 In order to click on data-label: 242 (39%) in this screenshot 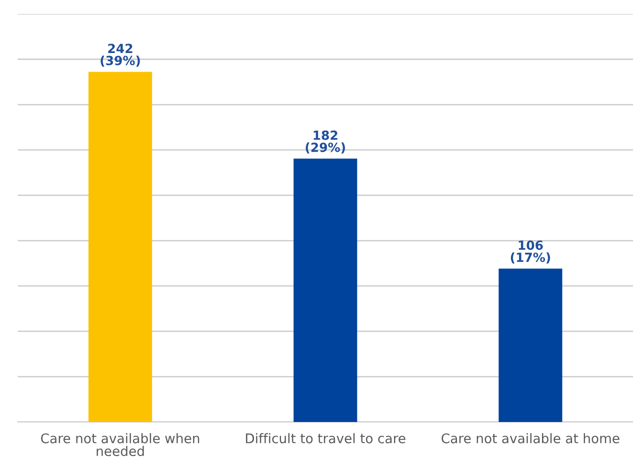, I will do `click(120, 55)`.